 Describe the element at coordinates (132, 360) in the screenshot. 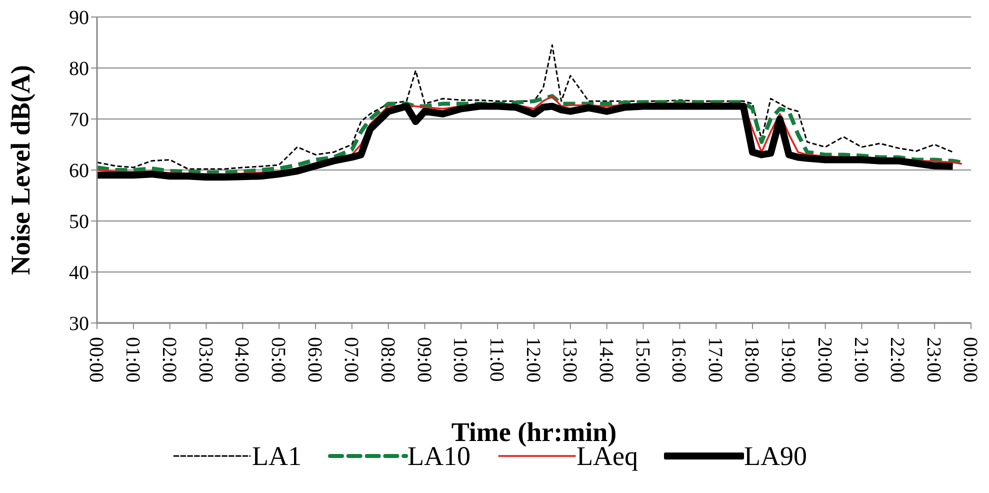

I see `x-tick-label: 01:00` at that location.